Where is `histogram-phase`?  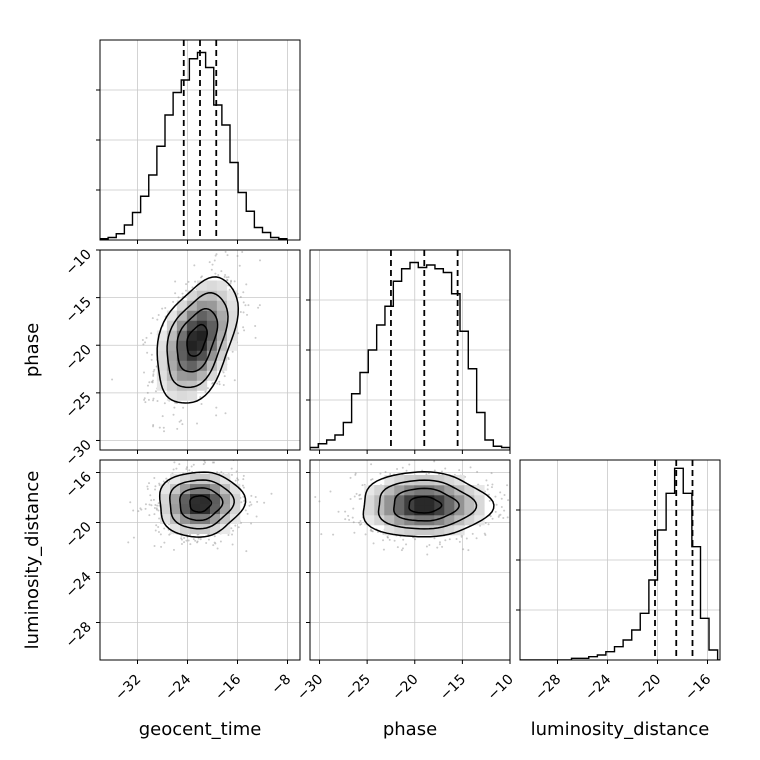
histogram-phase is located at coordinates (410, 350).